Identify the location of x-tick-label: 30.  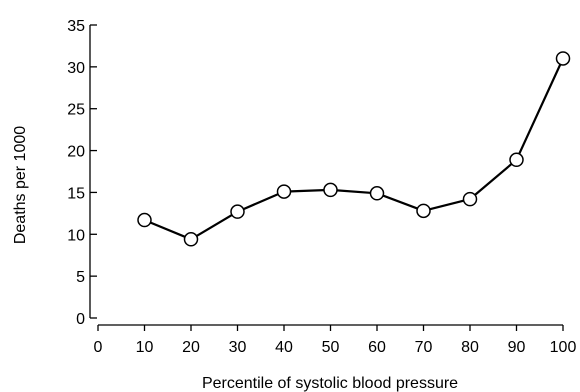
(238, 347).